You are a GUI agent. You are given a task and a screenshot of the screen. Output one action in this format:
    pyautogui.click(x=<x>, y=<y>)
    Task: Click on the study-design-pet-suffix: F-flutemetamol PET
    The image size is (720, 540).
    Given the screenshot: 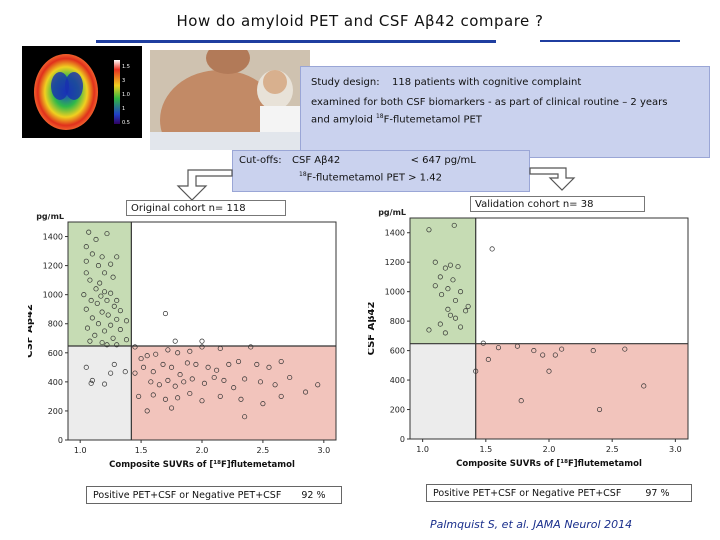 What is the action you would take?
    pyautogui.click(x=432, y=120)
    